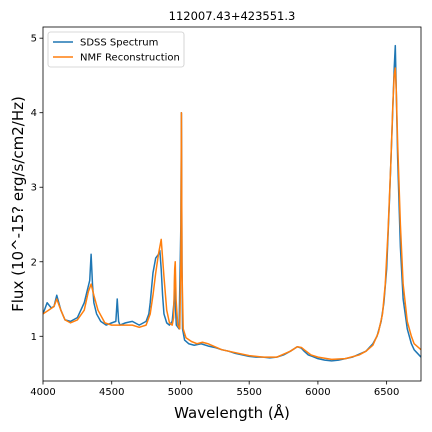 The height and width of the screenshot is (432, 432). I want to click on x-tick-label: 4000, so click(42, 392).